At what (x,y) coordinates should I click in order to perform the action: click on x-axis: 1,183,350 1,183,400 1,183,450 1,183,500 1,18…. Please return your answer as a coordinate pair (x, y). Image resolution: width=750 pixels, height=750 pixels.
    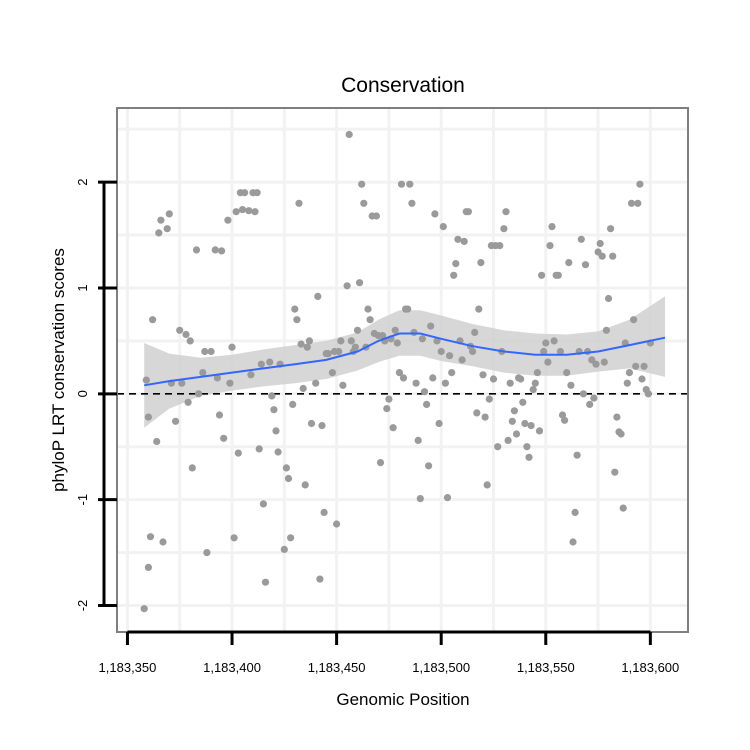
    Looking at the image, I should click on (389, 652).